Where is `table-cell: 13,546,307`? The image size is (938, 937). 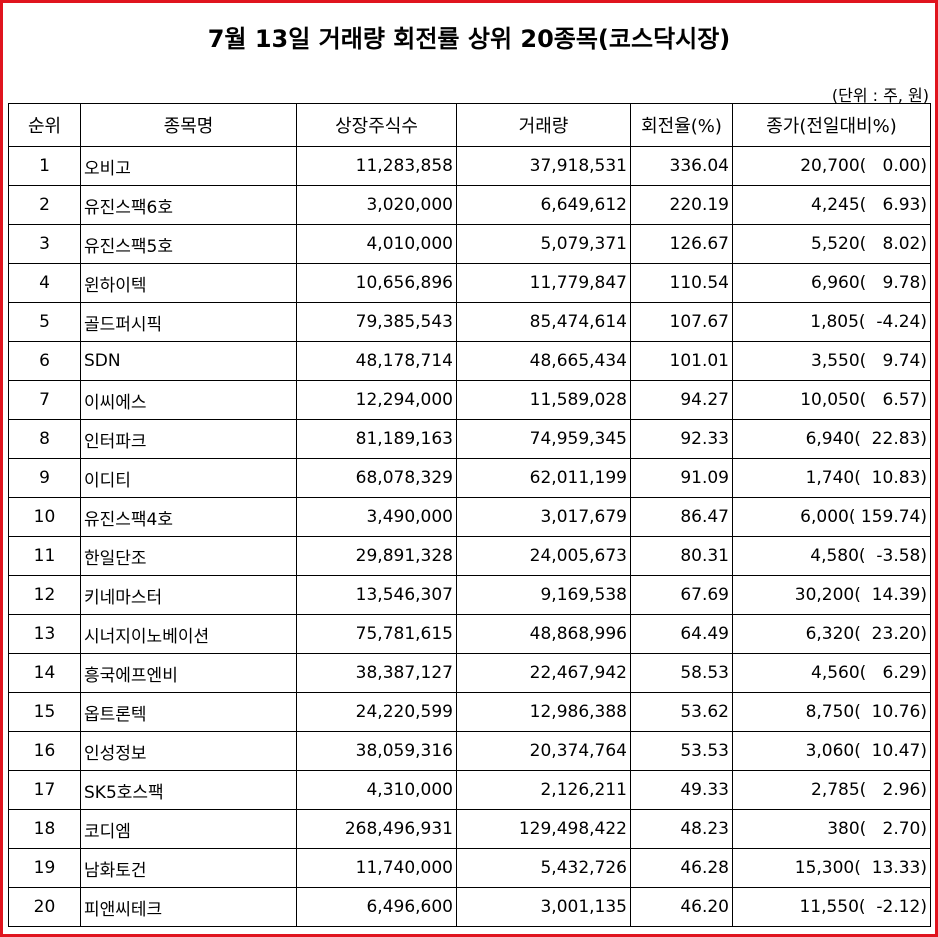
table-cell: 13,546,307 is located at coordinates (376, 595).